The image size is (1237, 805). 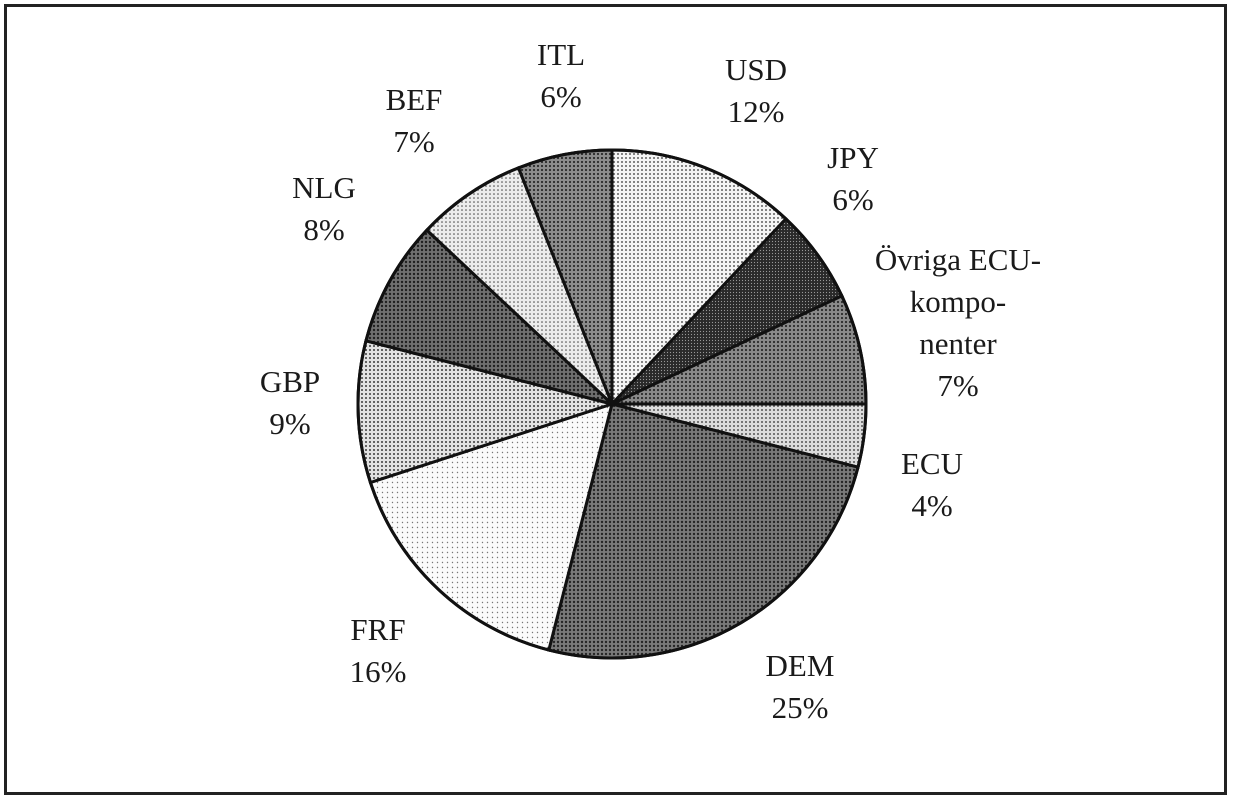 What do you see at coordinates (324, 208) in the screenshot?
I see `slice-label-nlg: NLG 8%` at bounding box center [324, 208].